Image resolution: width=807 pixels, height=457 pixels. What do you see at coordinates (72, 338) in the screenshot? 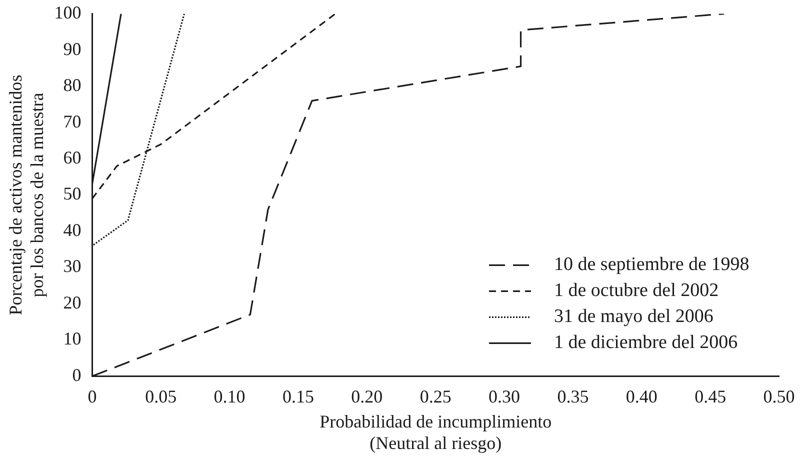
I see `y-tick-label: 10` at bounding box center [72, 338].